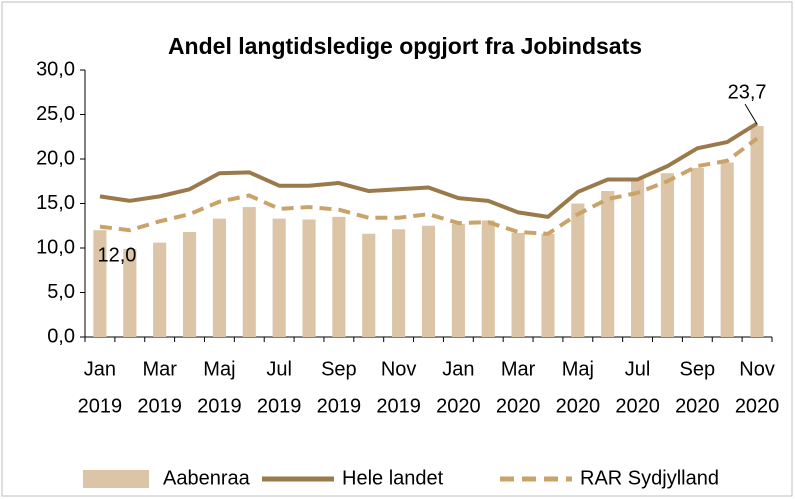 The width and height of the screenshot is (795, 499). What do you see at coordinates (751, 114) in the screenshot?
I see `label-leader` at bounding box center [751, 114].